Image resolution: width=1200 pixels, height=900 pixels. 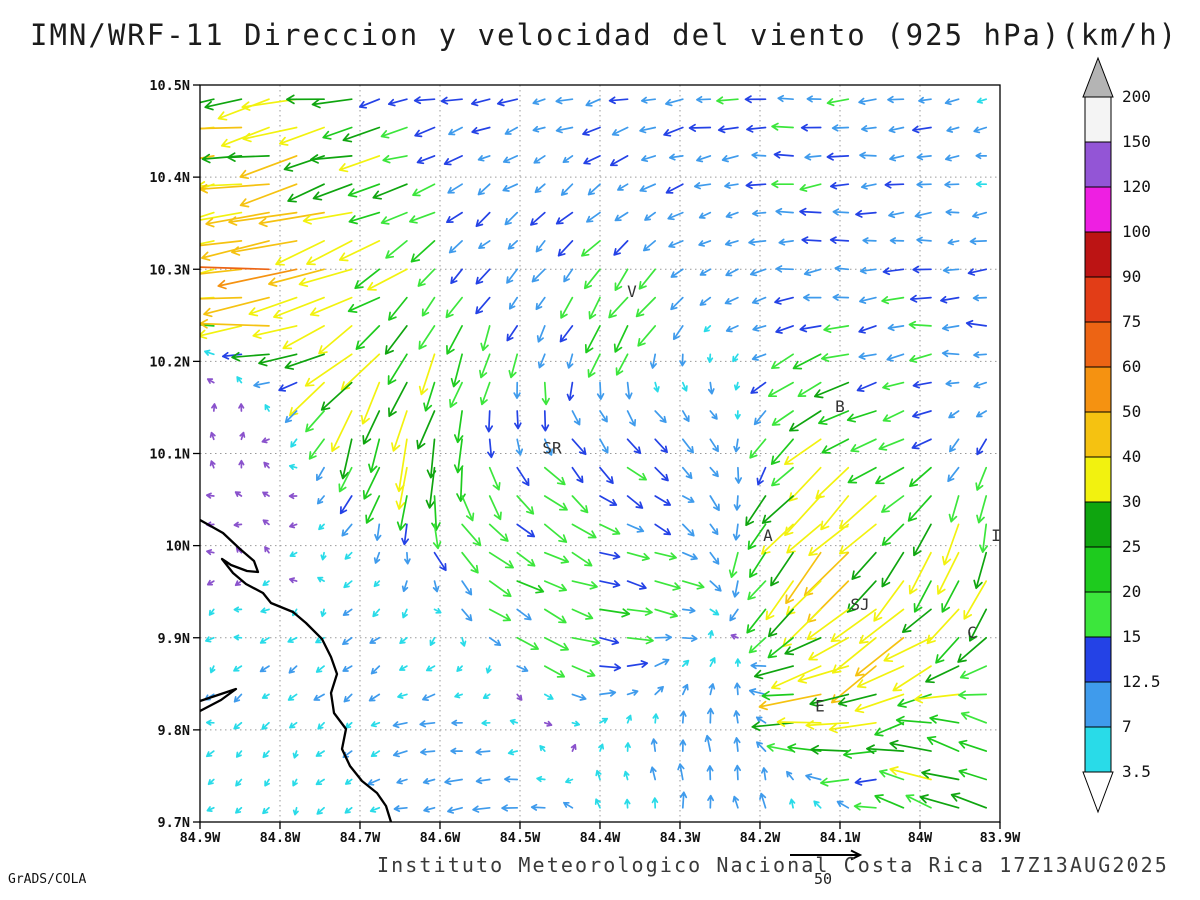 What do you see at coordinates (1098, 389) in the screenshot?
I see `colorbar-segment` at bounding box center [1098, 389].